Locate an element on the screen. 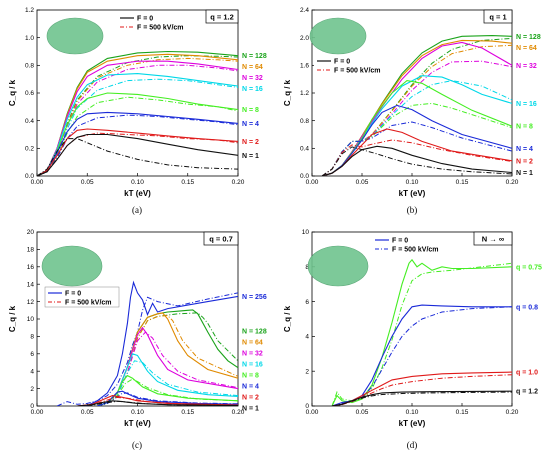 The width and height of the screenshot is (550, 458). series-line-q10-f0 is located at coordinates (421, 388).